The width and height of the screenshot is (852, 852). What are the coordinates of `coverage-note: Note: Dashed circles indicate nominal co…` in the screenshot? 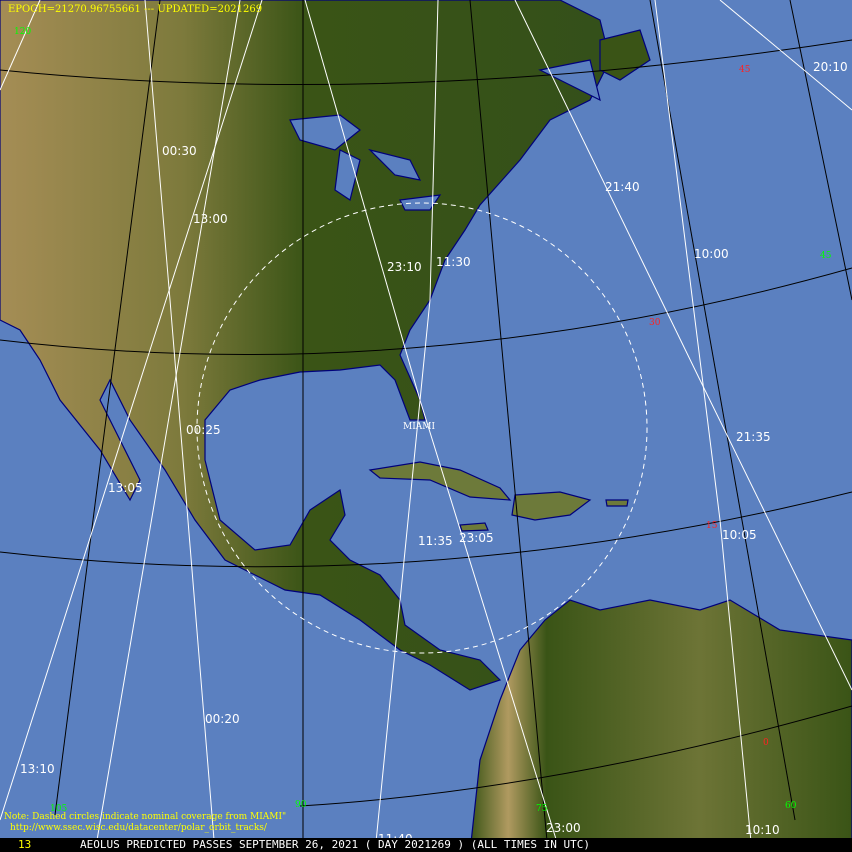 It's located at (145, 823).